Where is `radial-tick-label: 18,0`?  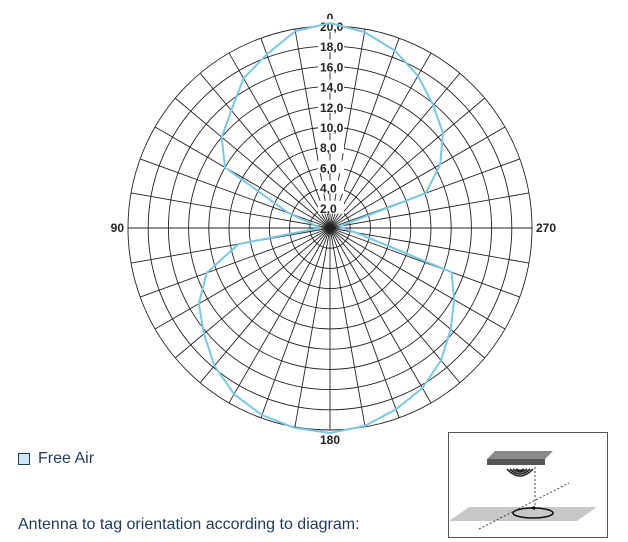
radial-tick-label: 18,0 is located at coordinates (332, 47).